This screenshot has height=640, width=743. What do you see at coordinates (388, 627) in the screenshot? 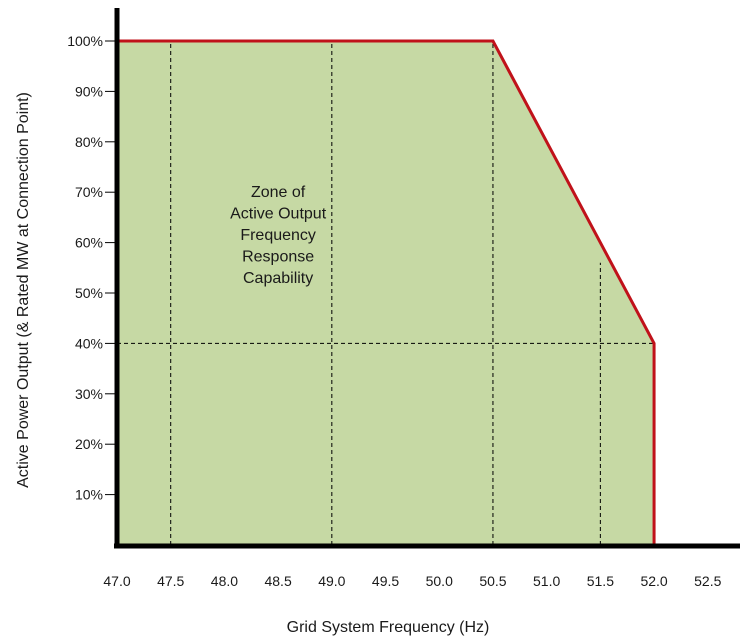
I see `x-axis-label: Grid System Frequency (Hz)` at bounding box center [388, 627].